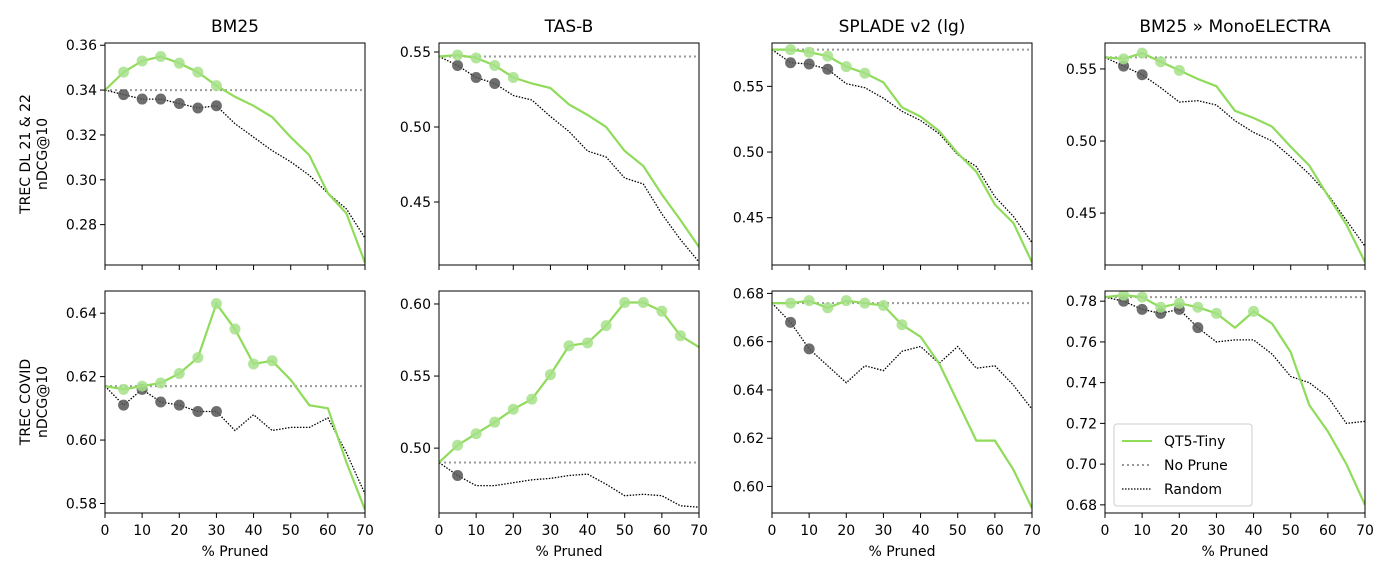 This screenshot has width=1392, height=580. What do you see at coordinates (1081, 302) in the screenshot?
I see `y-tick-label: 0.78` at bounding box center [1081, 302].